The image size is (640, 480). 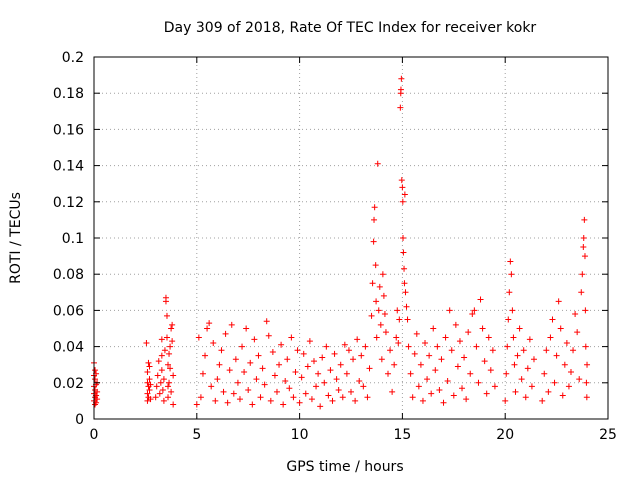 What do you see at coordinates (73, 239) in the screenshot?
I see `y-tick-label: 0.1` at bounding box center [73, 239].